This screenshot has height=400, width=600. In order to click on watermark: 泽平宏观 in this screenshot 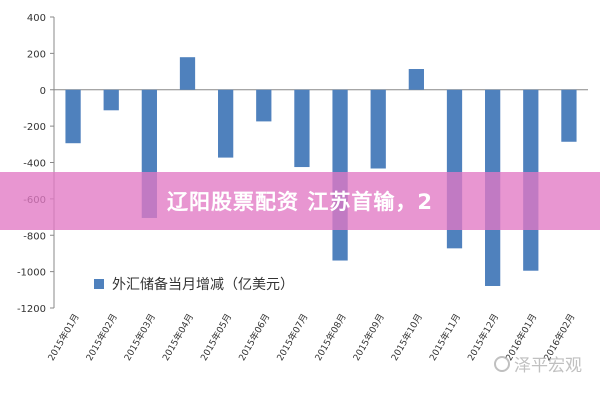, I will do `click(538, 363)`.